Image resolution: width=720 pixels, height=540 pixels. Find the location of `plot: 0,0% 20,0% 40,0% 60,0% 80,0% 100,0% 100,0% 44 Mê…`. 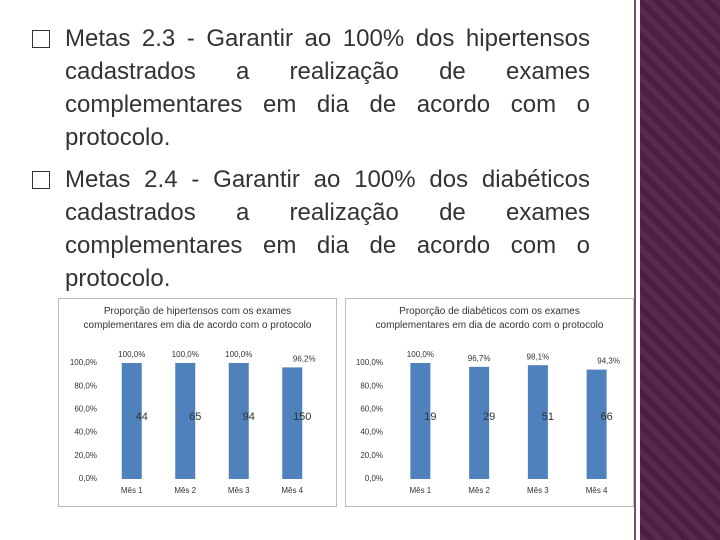

plot: 0,0% 20,0% 40,0% 60,0% 80,0% 100,0% 100,0% 44 Mê… is located at coordinates (193, 422).